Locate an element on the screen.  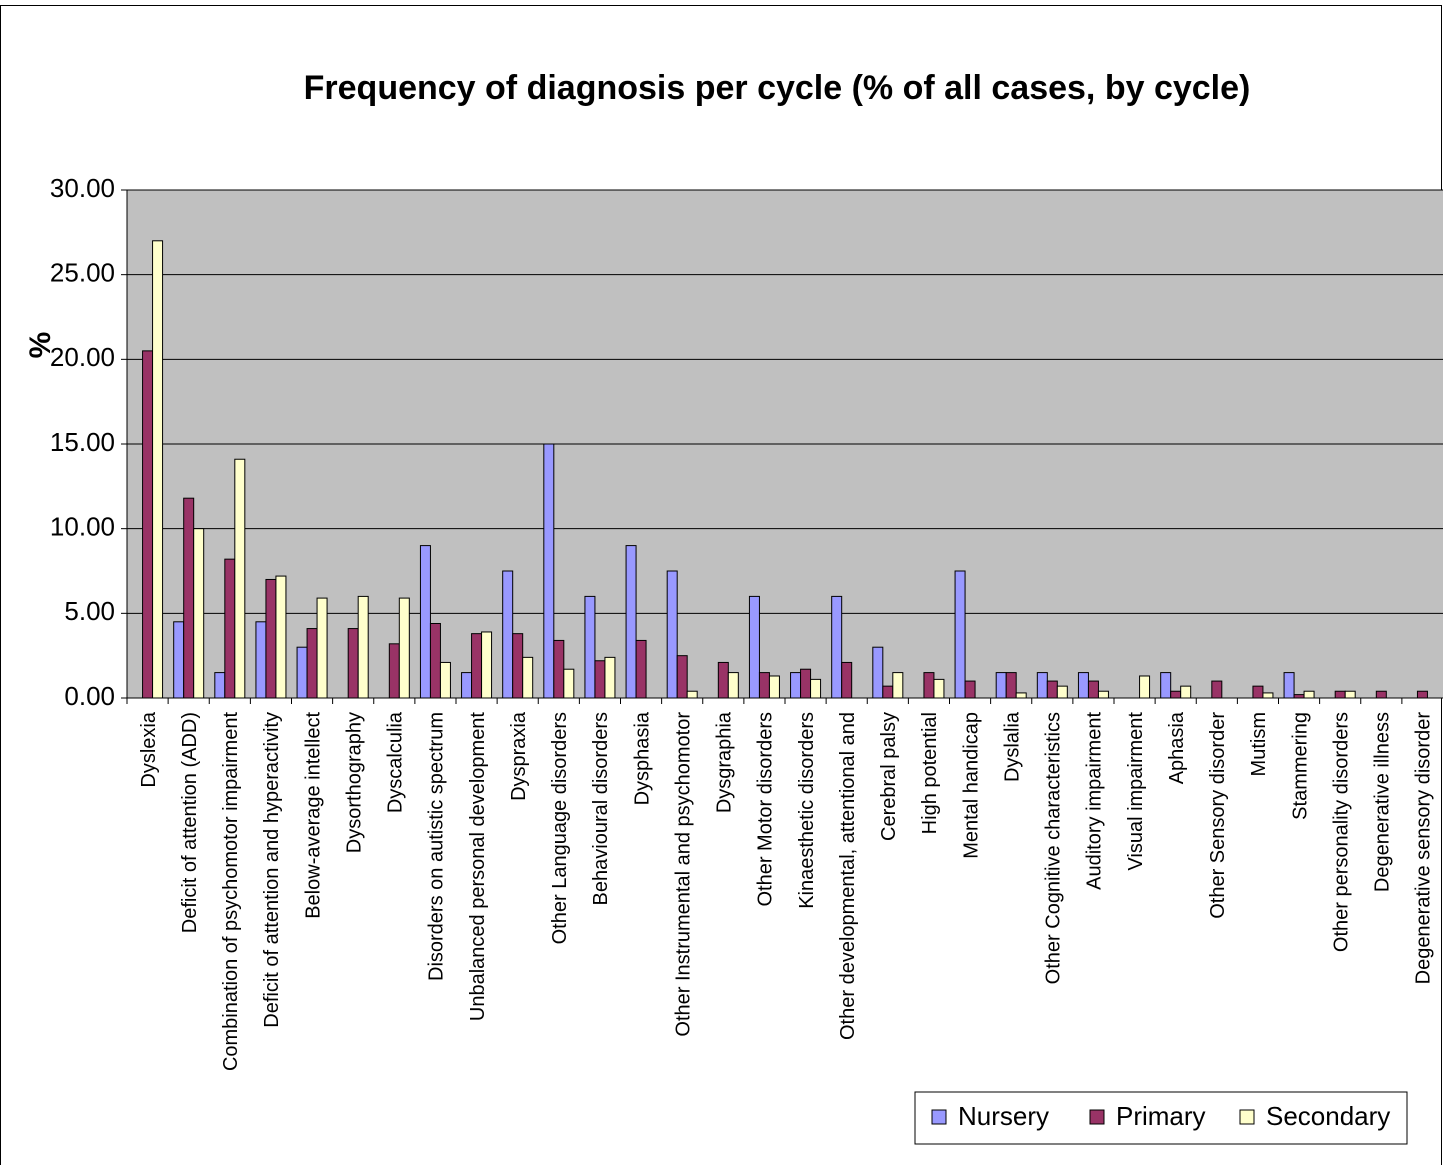
x-tick-label: Stammering is located at coordinates (1300, 766).